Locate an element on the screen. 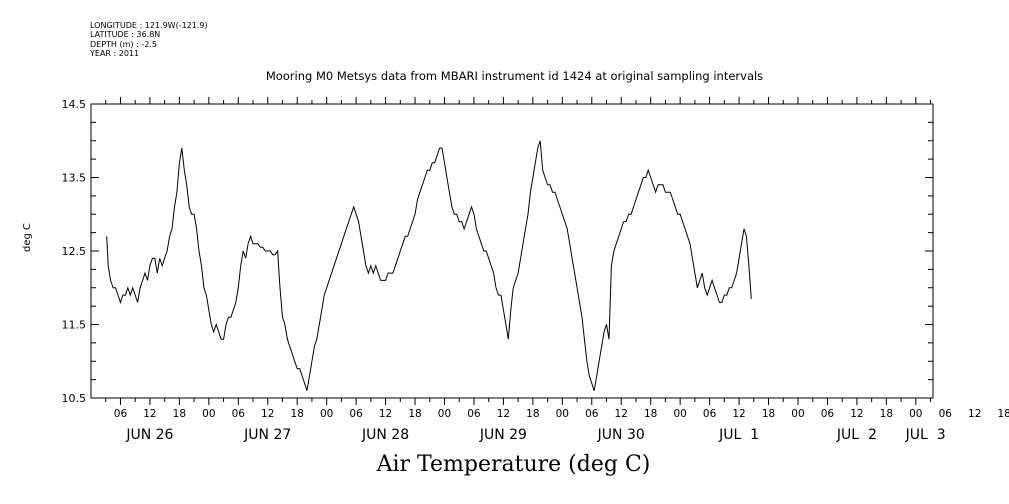 This screenshot has height=504, width=1009. x-date-label: JUN 30 is located at coordinates (621, 435).